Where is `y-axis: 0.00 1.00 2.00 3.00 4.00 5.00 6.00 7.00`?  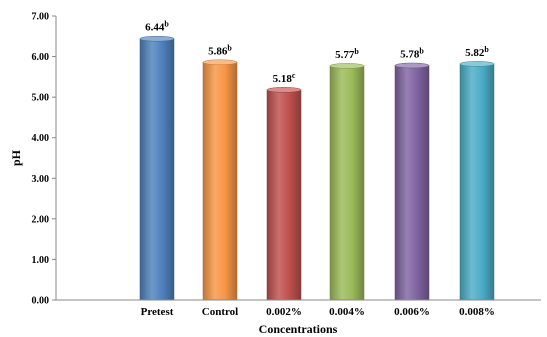
y-axis: 0.00 1.00 2.00 3.00 4.00 5.00 6.00 7.00 is located at coordinates (44, 159).